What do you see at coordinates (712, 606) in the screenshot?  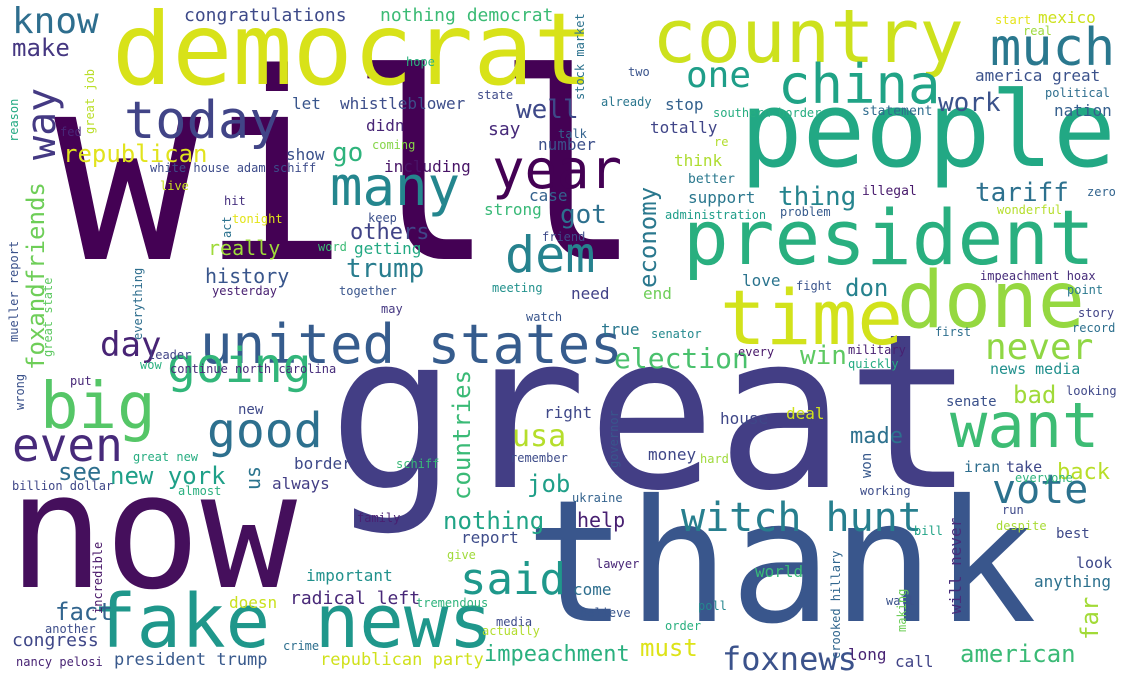 I see `word: poll` at bounding box center [712, 606].